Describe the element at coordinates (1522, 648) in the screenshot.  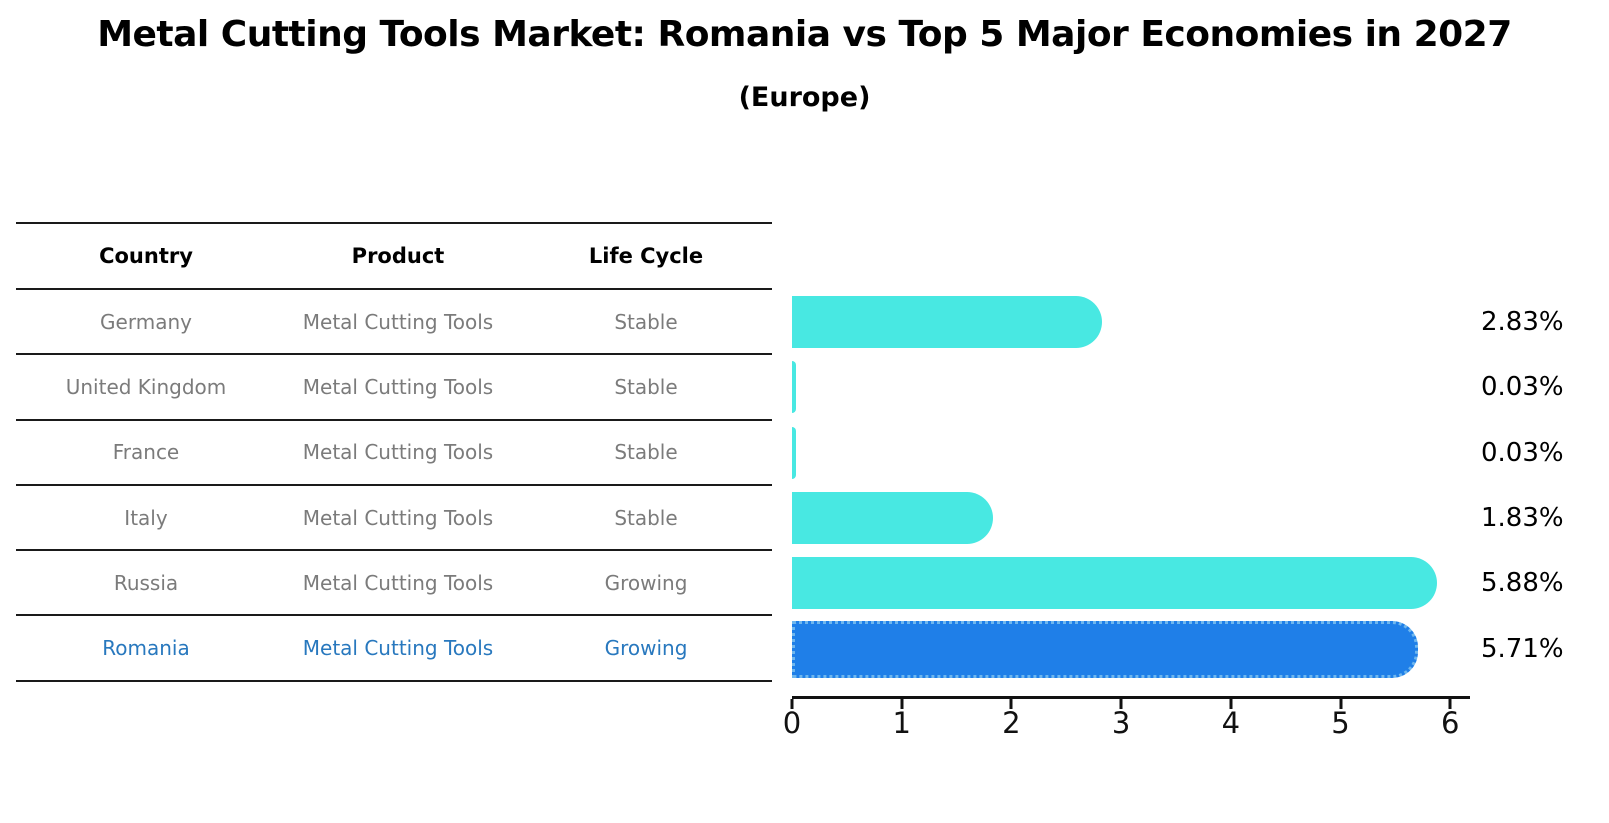
I see `value-label-romania: 5.71%` at that location.